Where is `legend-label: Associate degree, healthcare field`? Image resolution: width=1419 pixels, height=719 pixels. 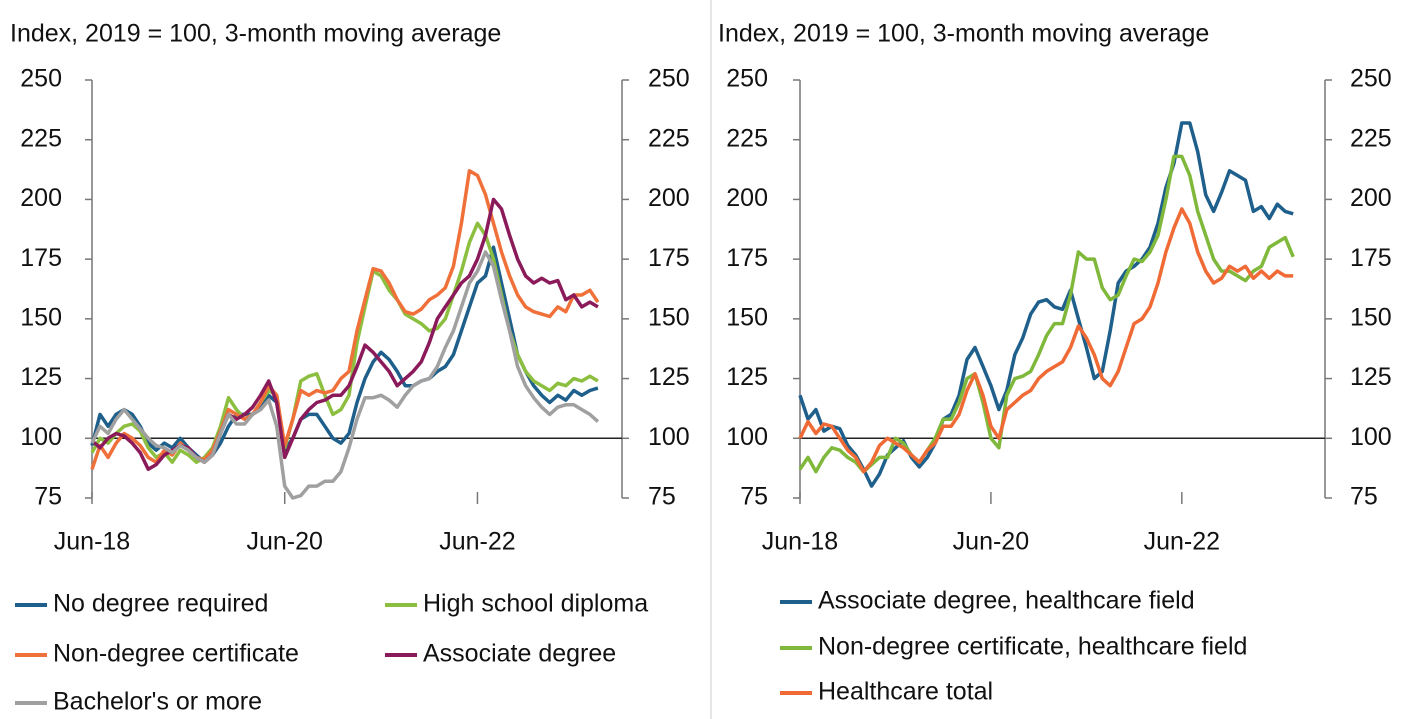 legend-label: Associate degree, healthcare field is located at coordinates (1006, 601).